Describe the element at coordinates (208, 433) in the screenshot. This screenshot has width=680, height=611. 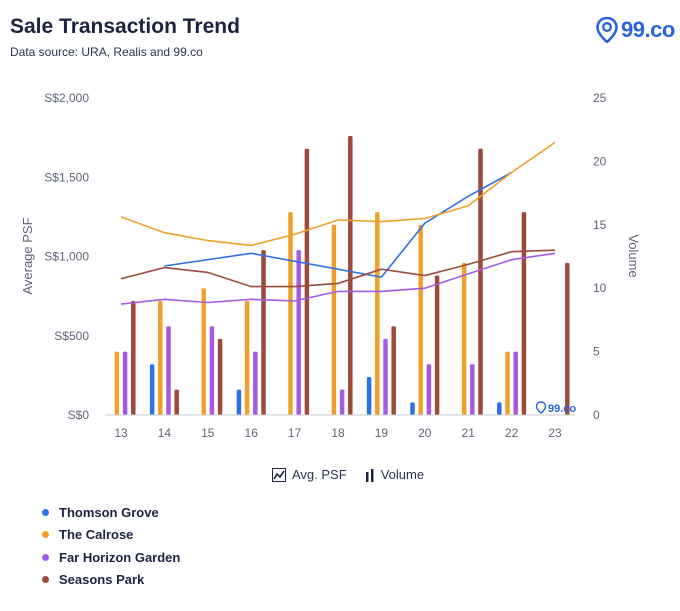
I see `x-tick-label: 15` at that location.